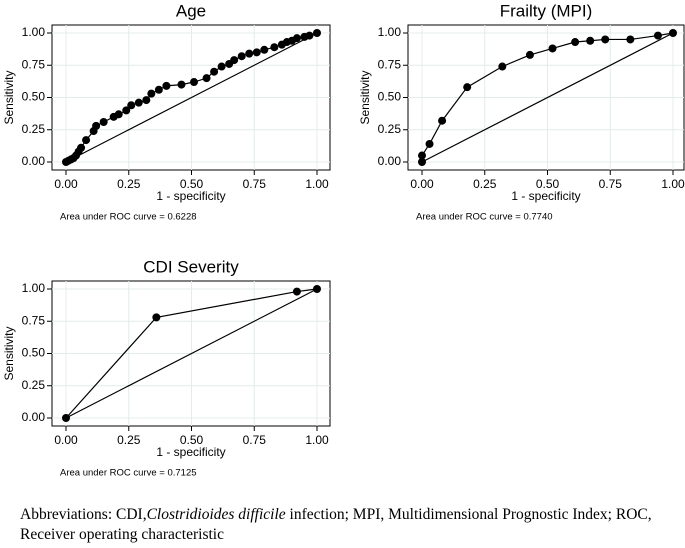 This screenshot has height=548, width=685. What do you see at coordinates (191, 266) in the screenshot?
I see `chart-title: CDI Severity` at bounding box center [191, 266].